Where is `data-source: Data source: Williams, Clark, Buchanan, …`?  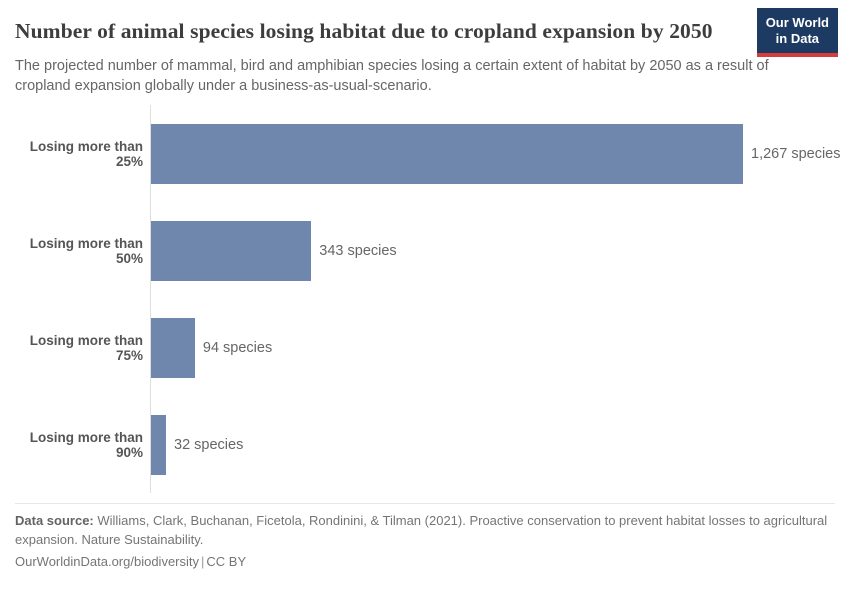
data-source: Data source: Williams, Clark, Buchanan, … is located at coordinates (425, 530).